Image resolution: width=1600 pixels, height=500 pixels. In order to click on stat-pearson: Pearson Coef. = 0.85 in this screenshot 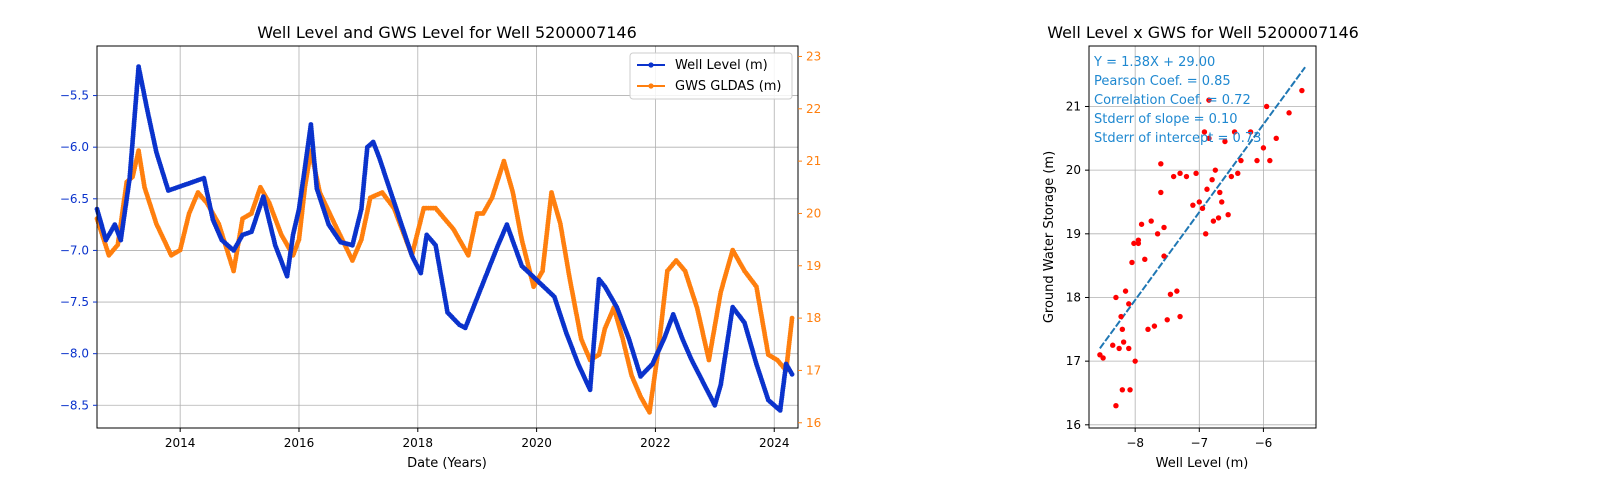, I will do `click(1162, 81)`.